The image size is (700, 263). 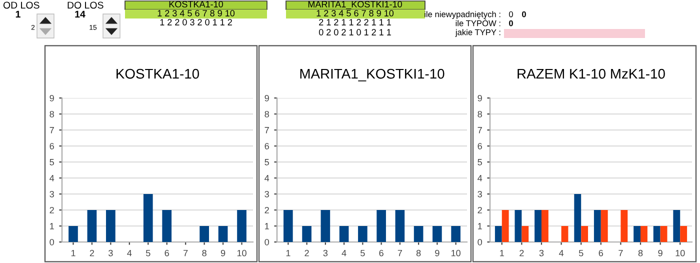 What do you see at coordinates (591, 73) in the screenshot?
I see `chart-title: RAZEM K1-10 MzK1-10` at bounding box center [591, 73].